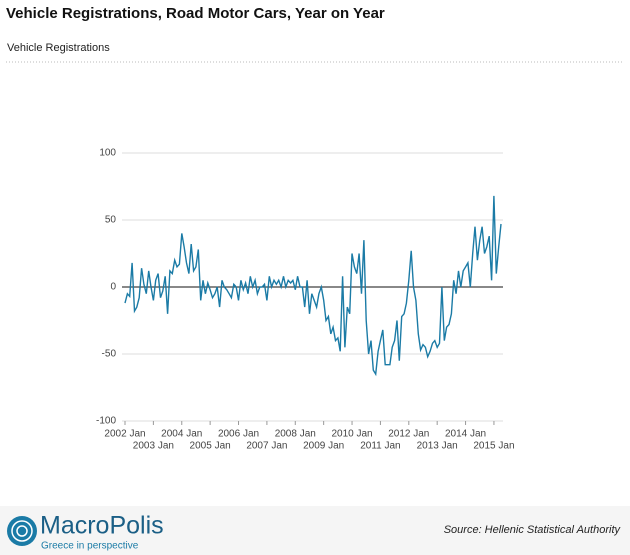 This screenshot has height=555, width=630. Describe the element at coordinates (181, 434) in the screenshot. I see `x-tick-label: 2004 Jan` at that location.